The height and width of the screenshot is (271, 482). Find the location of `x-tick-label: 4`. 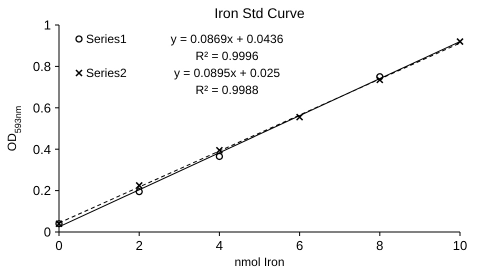

x-tick-label: 4 is located at coordinates (220, 245).